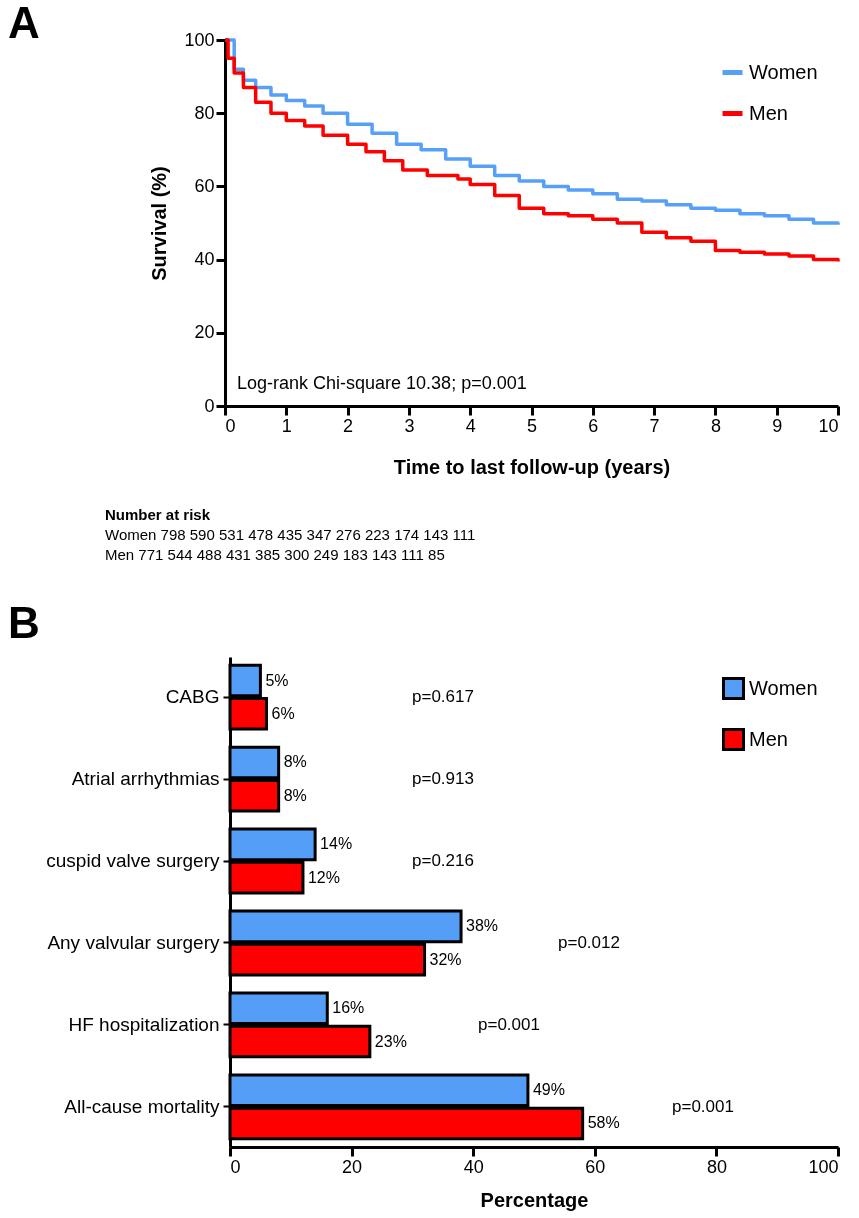 The height and width of the screenshot is (1218, 859). Describe the element at coordinates (158, 514) in the screenshot. I see `text: Number at risk` at that location.